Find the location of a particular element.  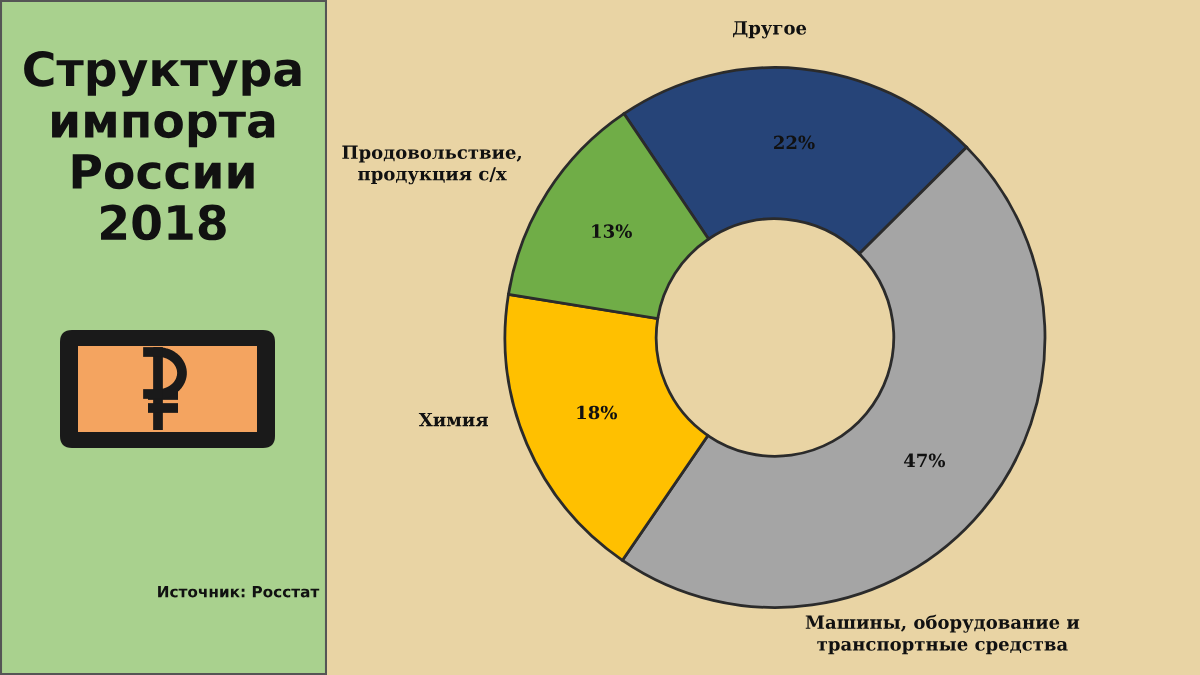

slice-label: Другое is located at coordinates (770, 30).